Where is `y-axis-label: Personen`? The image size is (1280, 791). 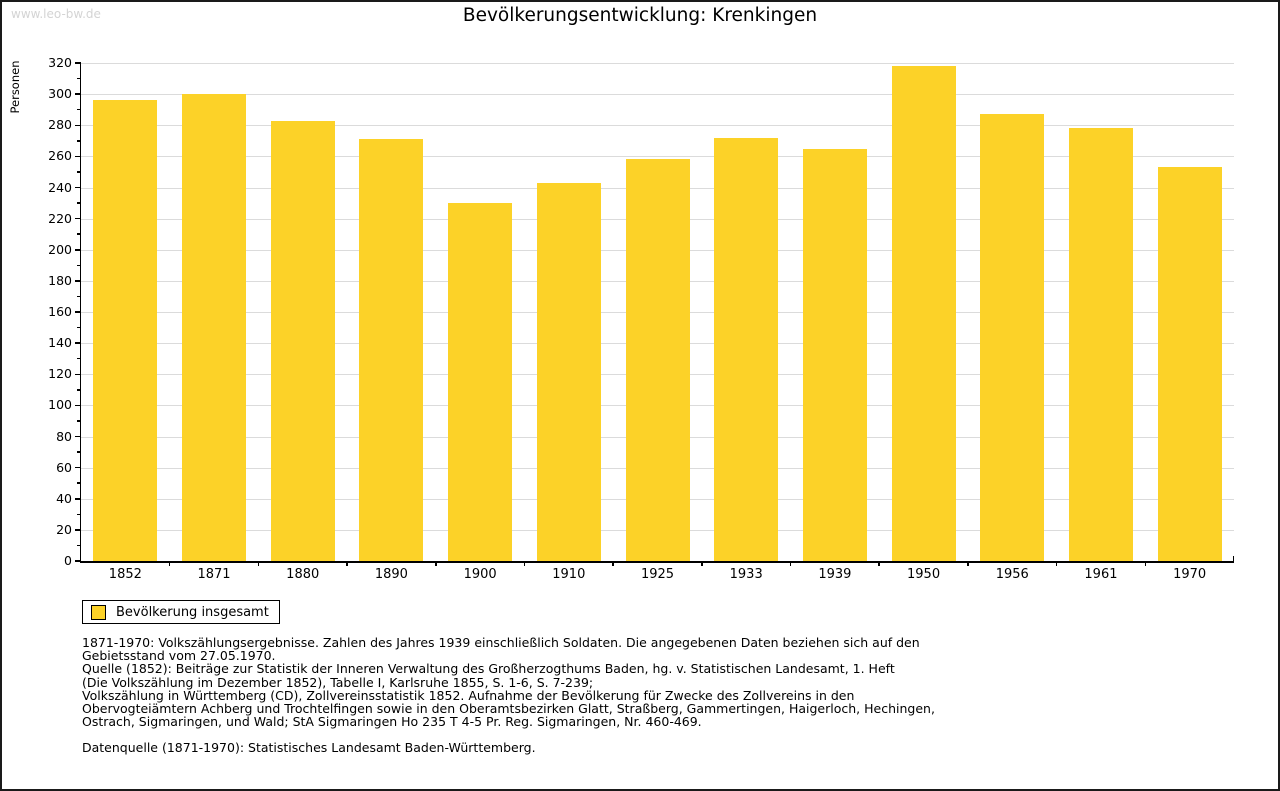
y-axis-label: Personen is located at coordinates (15, 87).